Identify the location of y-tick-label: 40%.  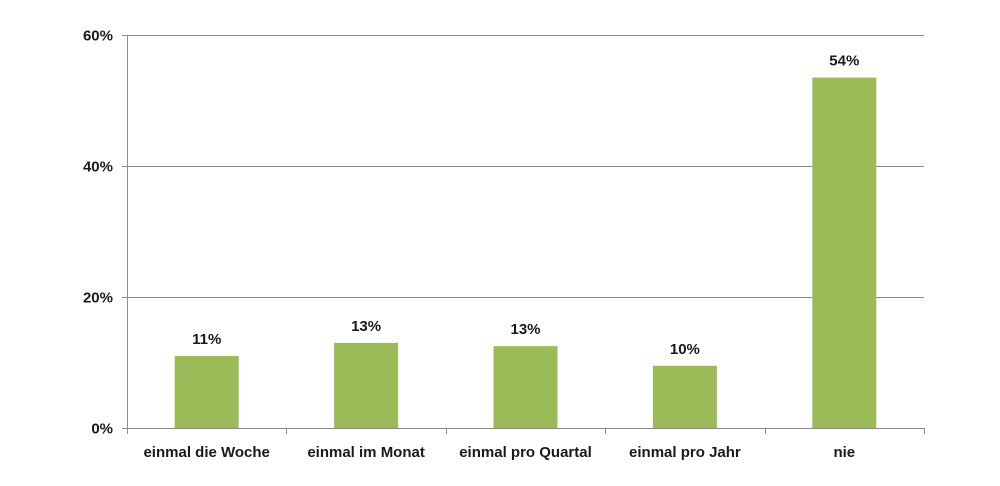
(98, 167).